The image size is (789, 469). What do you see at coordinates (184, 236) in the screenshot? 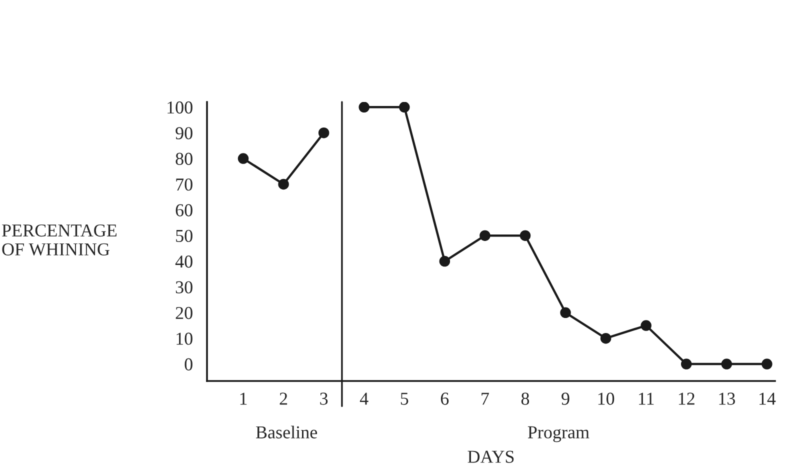
I see `y-tick-label: 50` at bounding box center [184, 236].